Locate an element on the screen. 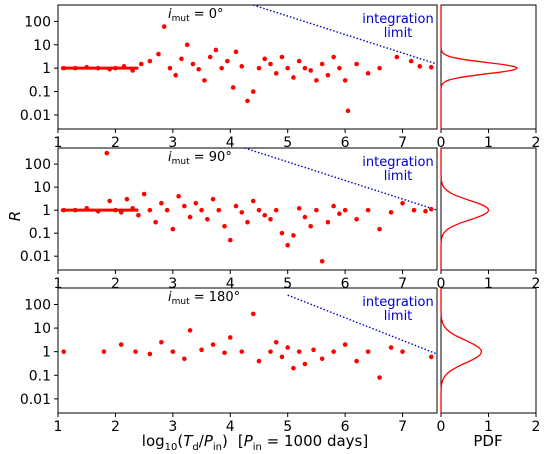 This screenshot has height=454, width=545. y-tick-label: 0.1 is located at coordinates (40, 234).